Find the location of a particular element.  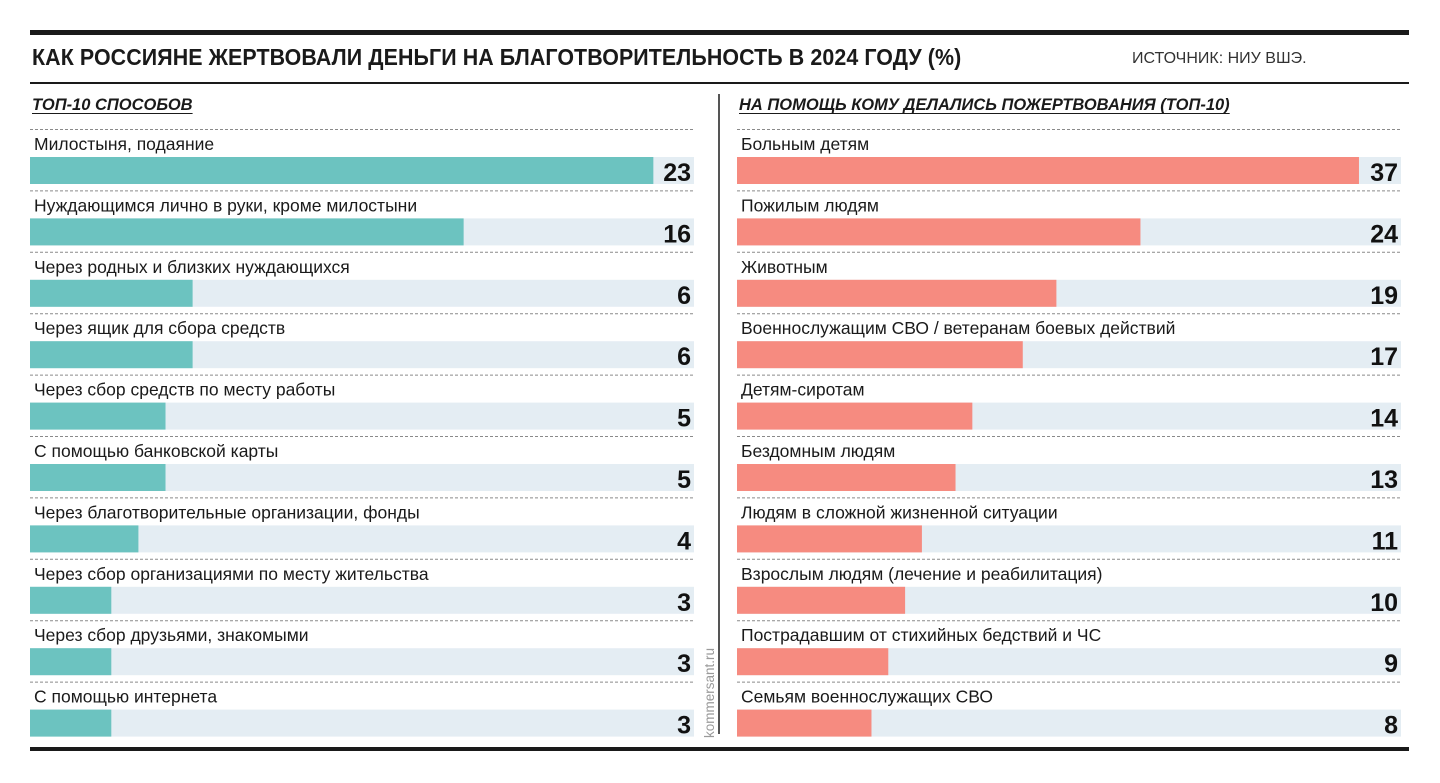

right-value-label: 17 is located at coordinates (1384, 357).